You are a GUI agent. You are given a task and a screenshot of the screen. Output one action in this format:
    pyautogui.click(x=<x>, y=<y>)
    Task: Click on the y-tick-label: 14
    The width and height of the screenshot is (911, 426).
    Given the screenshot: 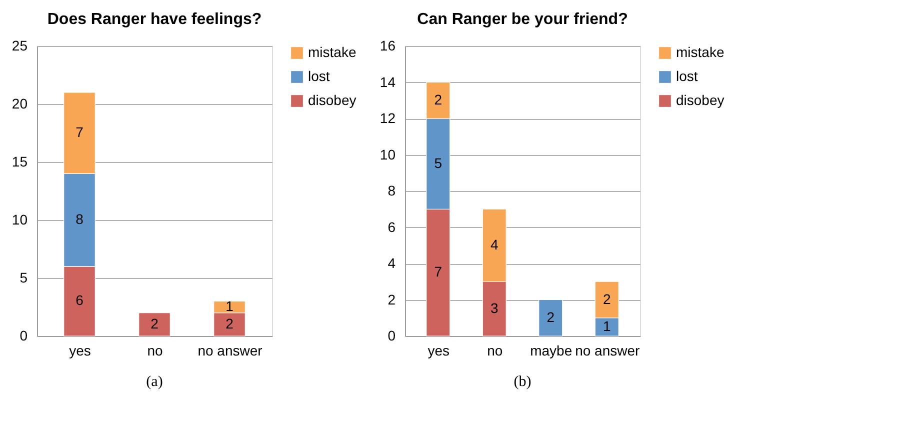 What is the action you would take?
    pyautogui.click(x=388, y=82)
    